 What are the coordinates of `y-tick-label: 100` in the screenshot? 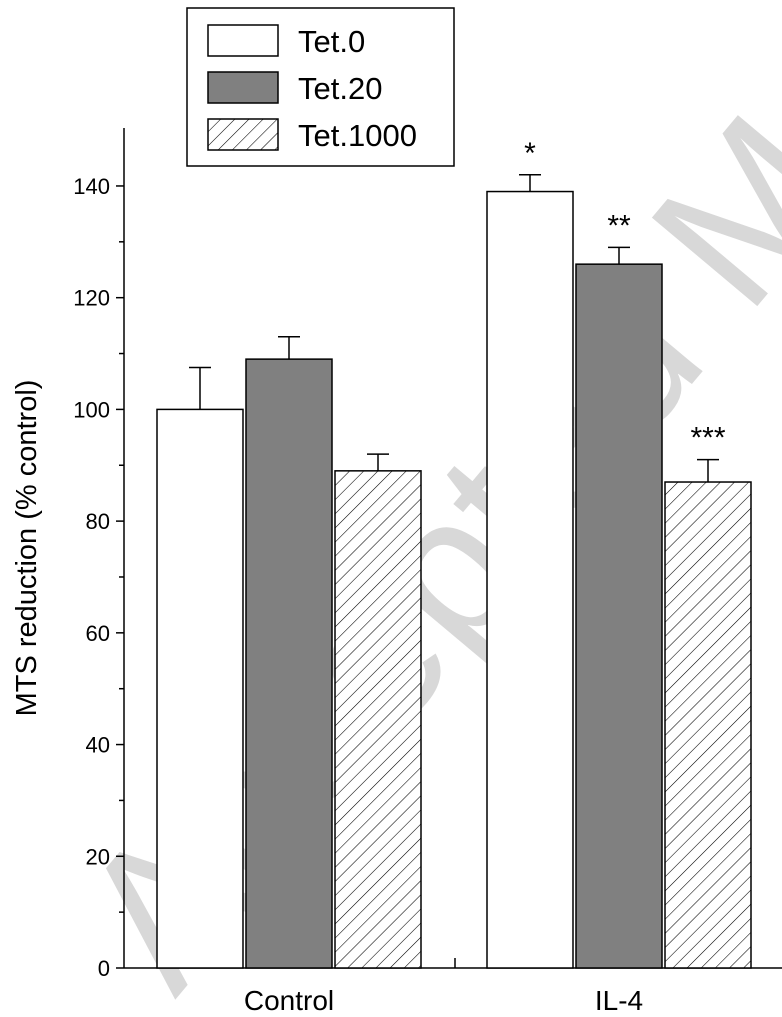 It's located at (91, 409).